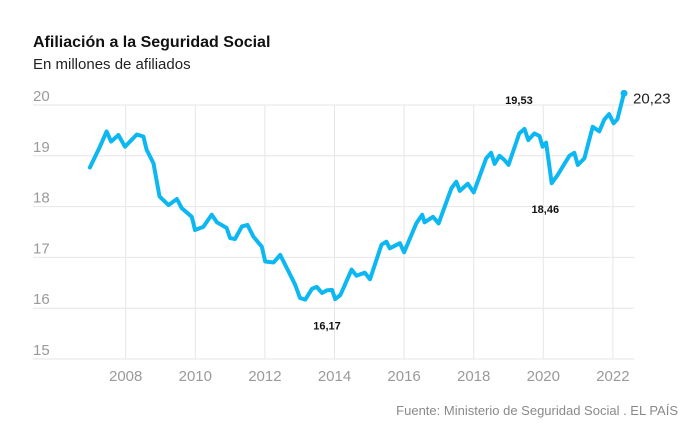 Image resolution: width=690 pixels, height=445 pixels. I want to click on x-tick-label: 2010, so click(195, 376).